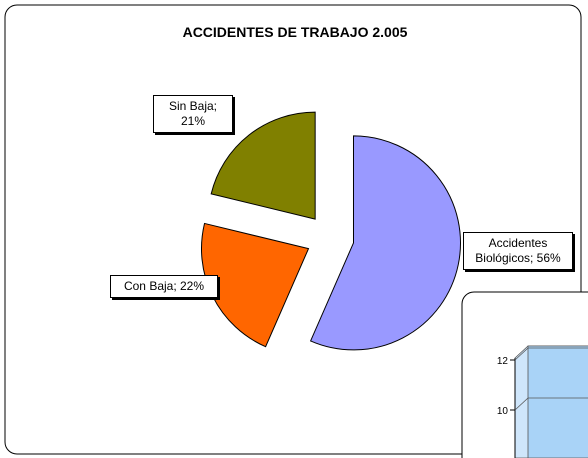  What do you see at coordinates (193, 114) in the screenshot?
I see `data-label: Sin Baja; 21%` at bounding box center [193, 114].